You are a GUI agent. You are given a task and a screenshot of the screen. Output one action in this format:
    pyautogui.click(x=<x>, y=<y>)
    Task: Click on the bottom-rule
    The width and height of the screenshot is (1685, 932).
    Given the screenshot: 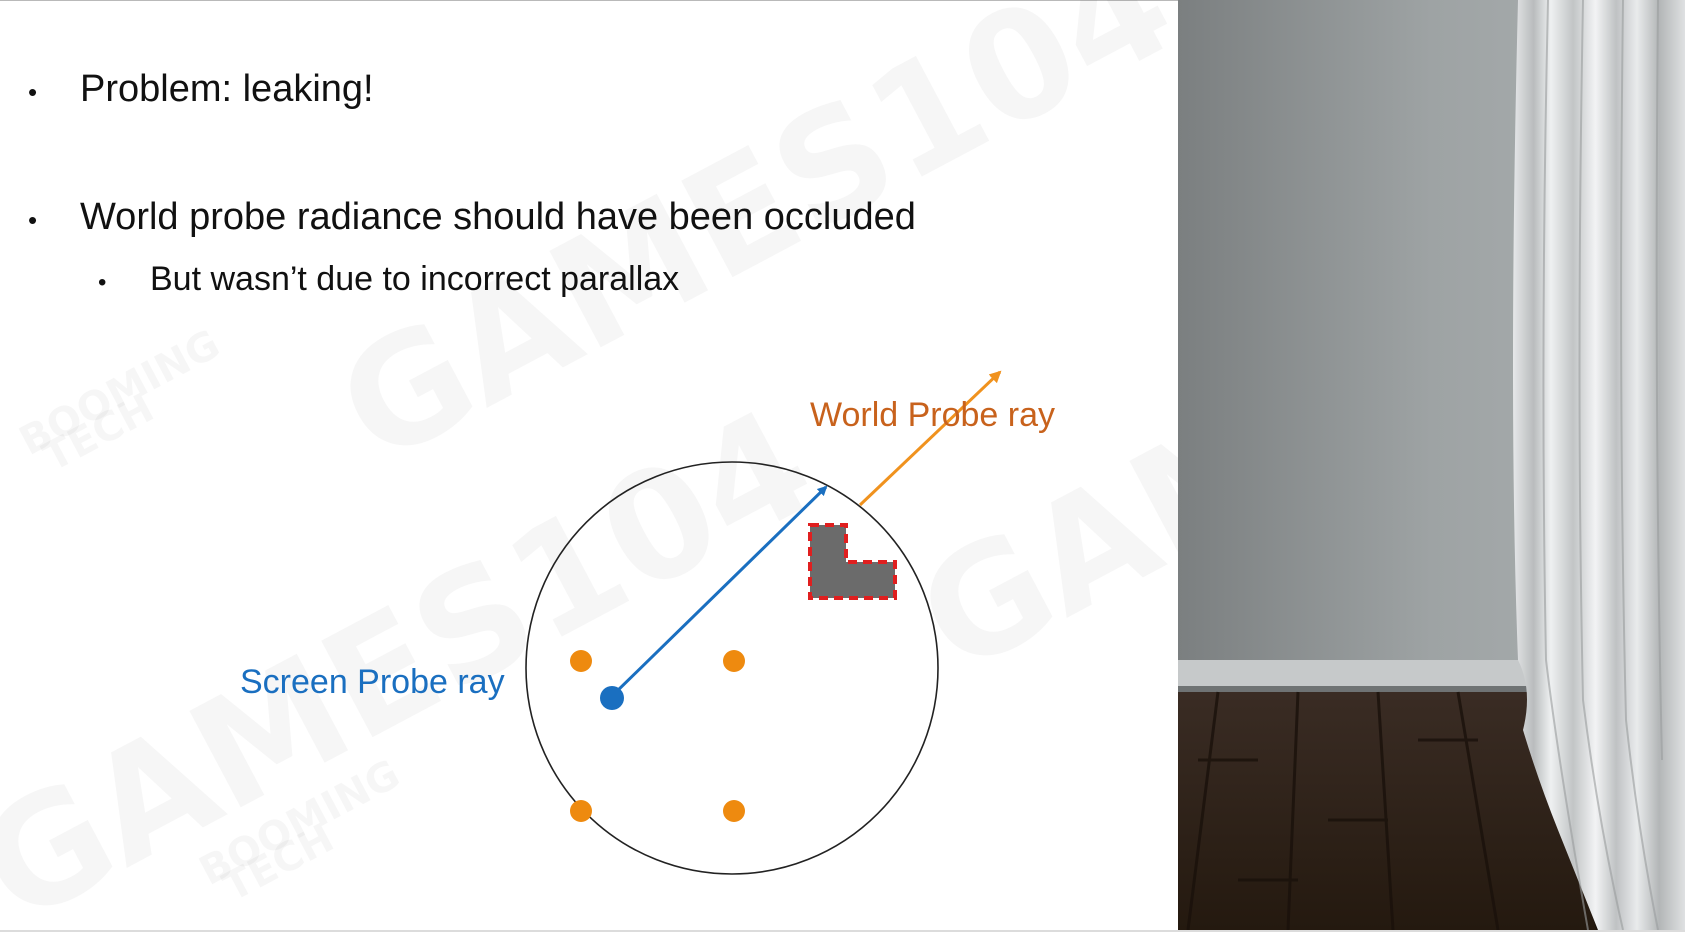 What is the action you would take?
    pyautogui.click(x=842, y=931)
    